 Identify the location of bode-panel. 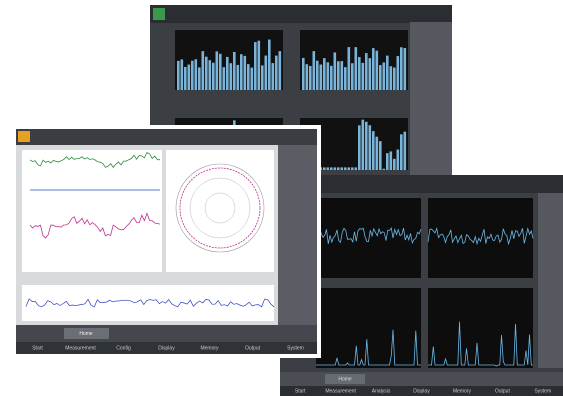
(92, 211).